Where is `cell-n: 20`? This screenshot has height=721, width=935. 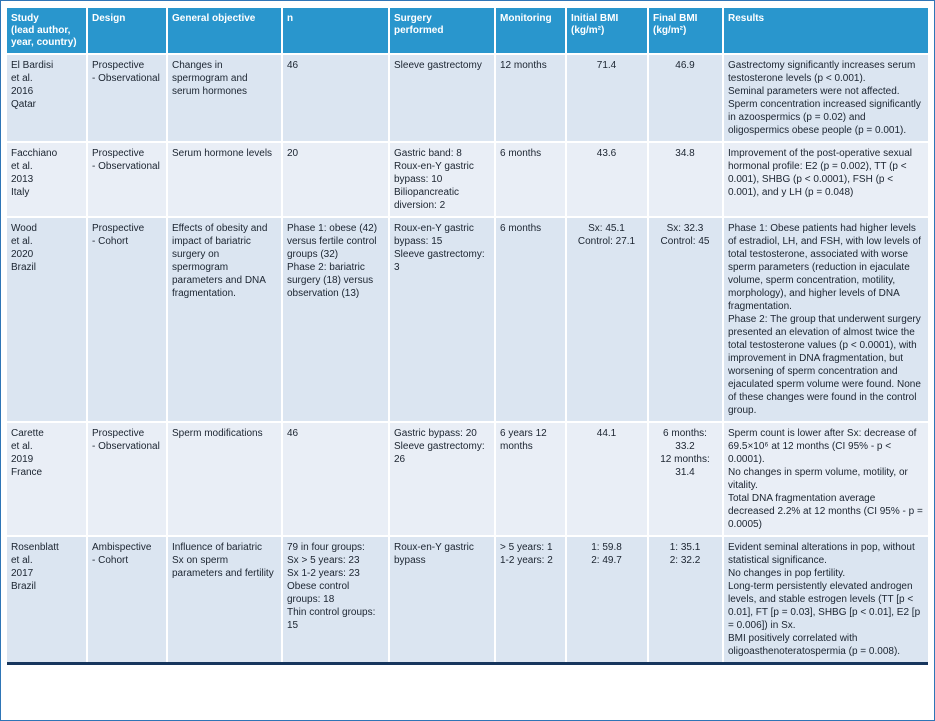
cell-n: 20 is located at coordinates (336, 180).